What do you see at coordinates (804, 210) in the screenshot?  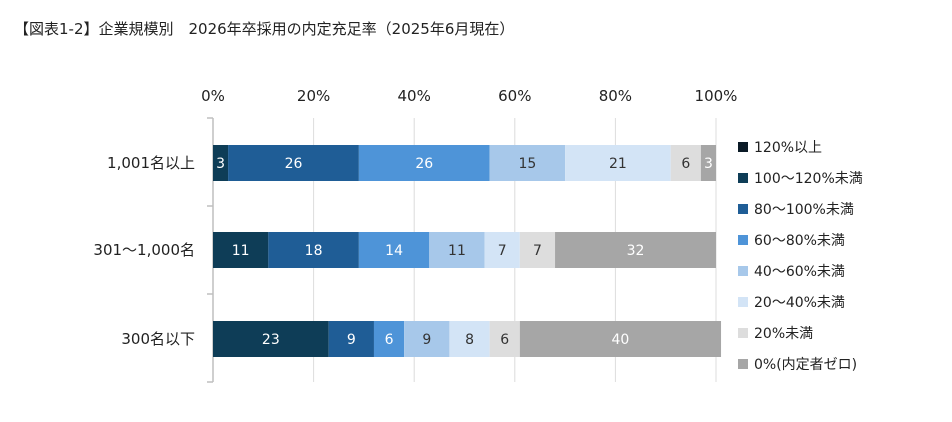 I see `legend-label: 80～100%未満` at bounding box center [804, 210].